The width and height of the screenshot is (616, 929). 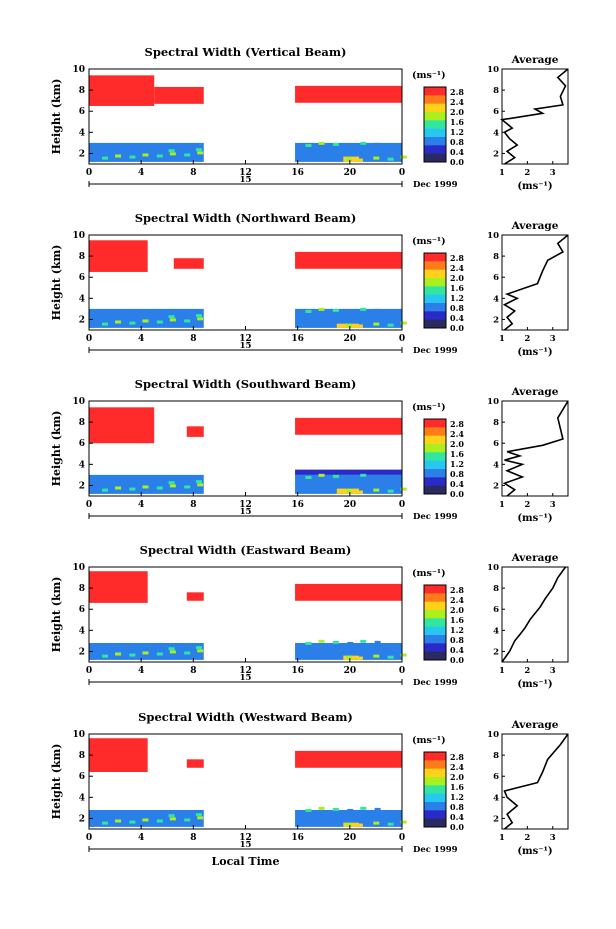 What do you see at coordinates (496, 465) in the screenshot?
I see `avg-y-tick-label: 4` at bounding box center [496, 465].